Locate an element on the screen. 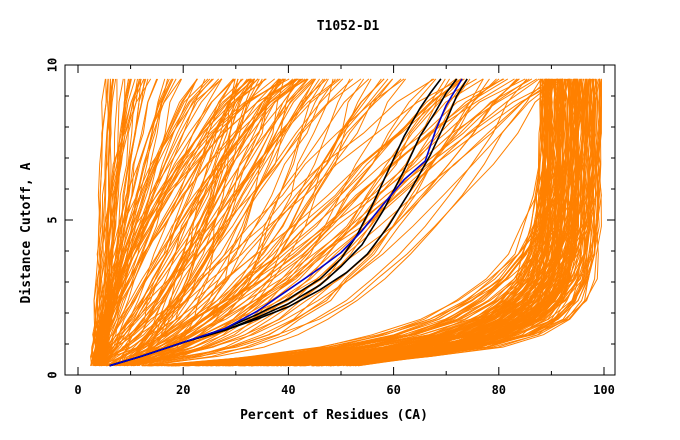 The width and height of the screenshot is (680, 440). x-tick-label: 100 is located at coordinates (604, 390).